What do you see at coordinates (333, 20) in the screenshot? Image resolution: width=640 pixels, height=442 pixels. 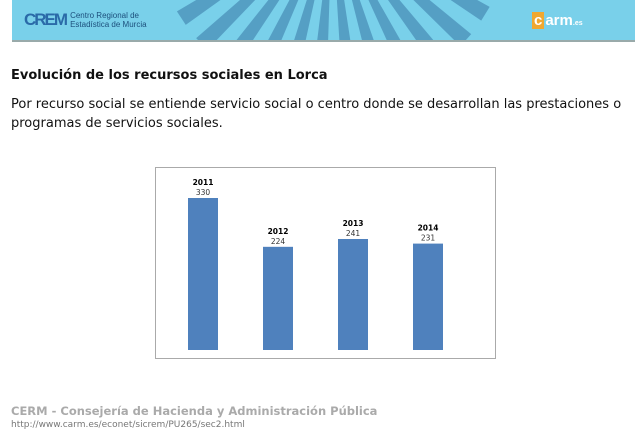 I see `banner-rays-decoration` at bounding box center [333, 20].